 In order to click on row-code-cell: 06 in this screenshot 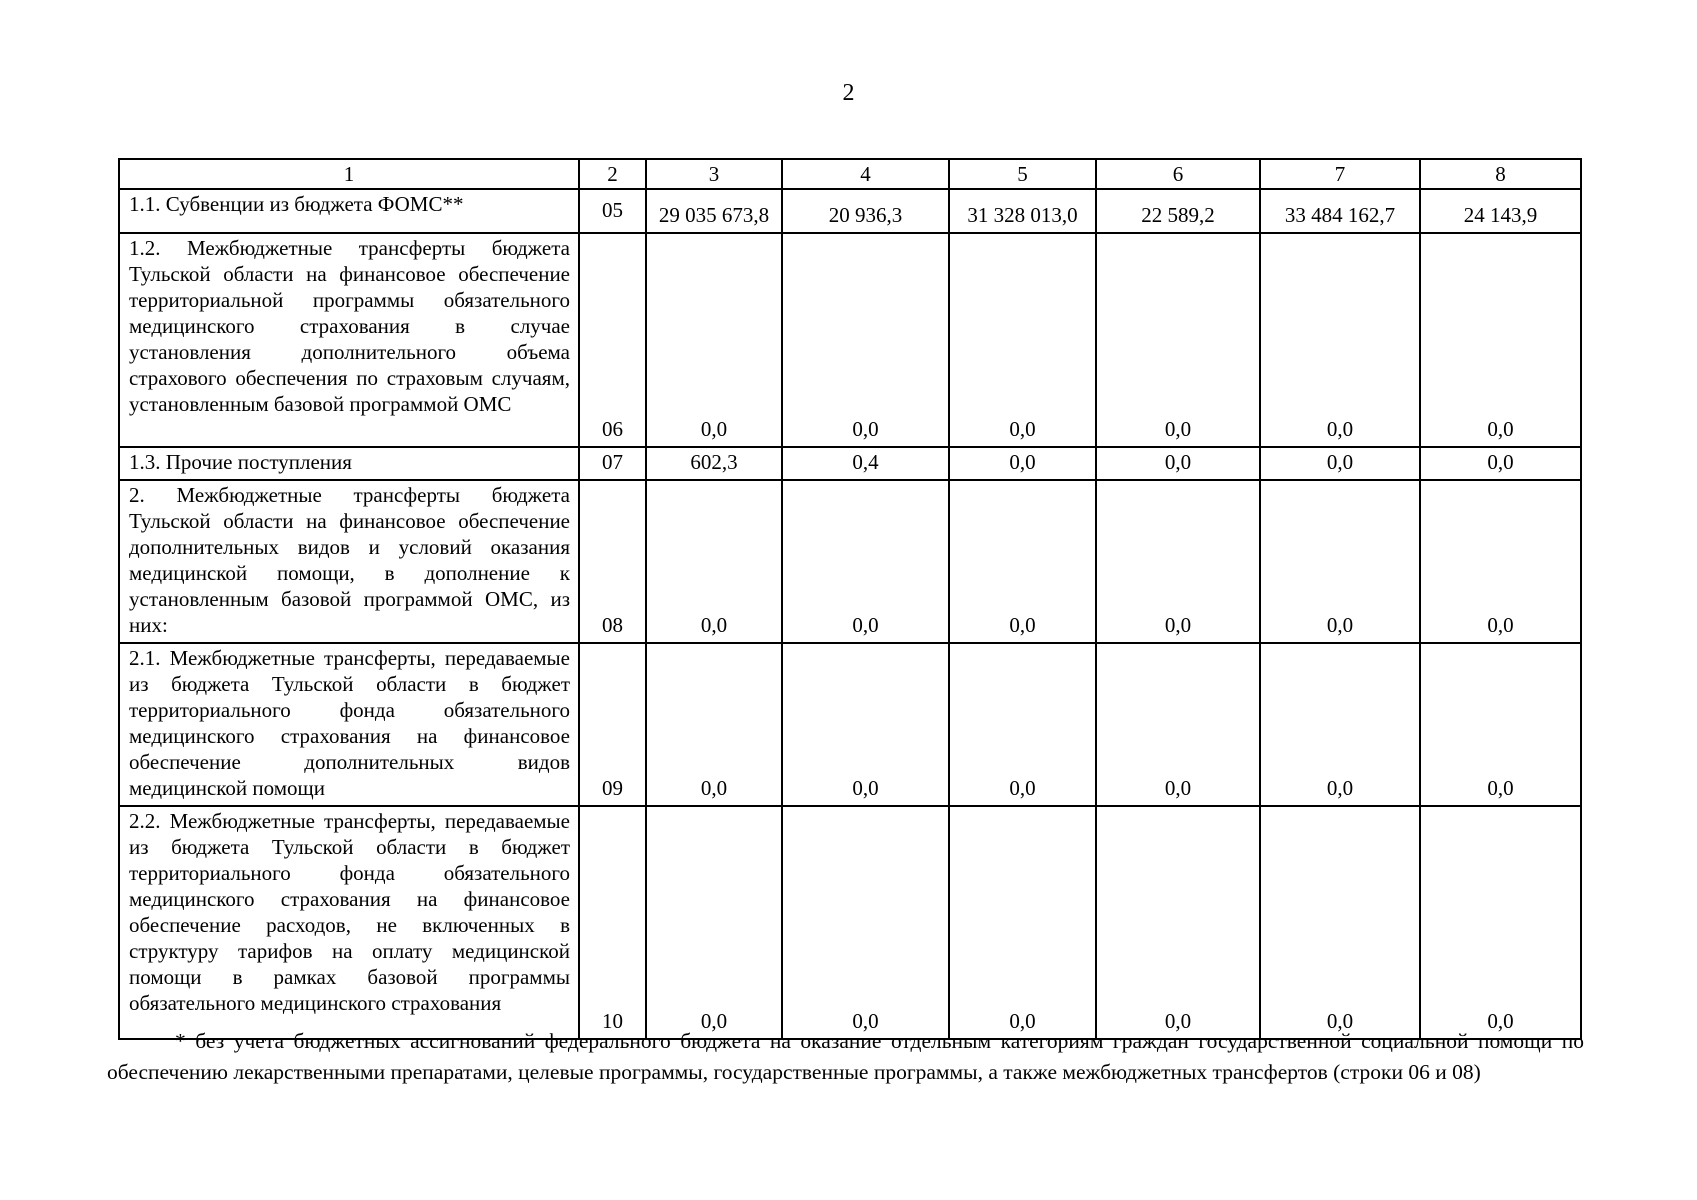, I will do `click(612, 340)`.